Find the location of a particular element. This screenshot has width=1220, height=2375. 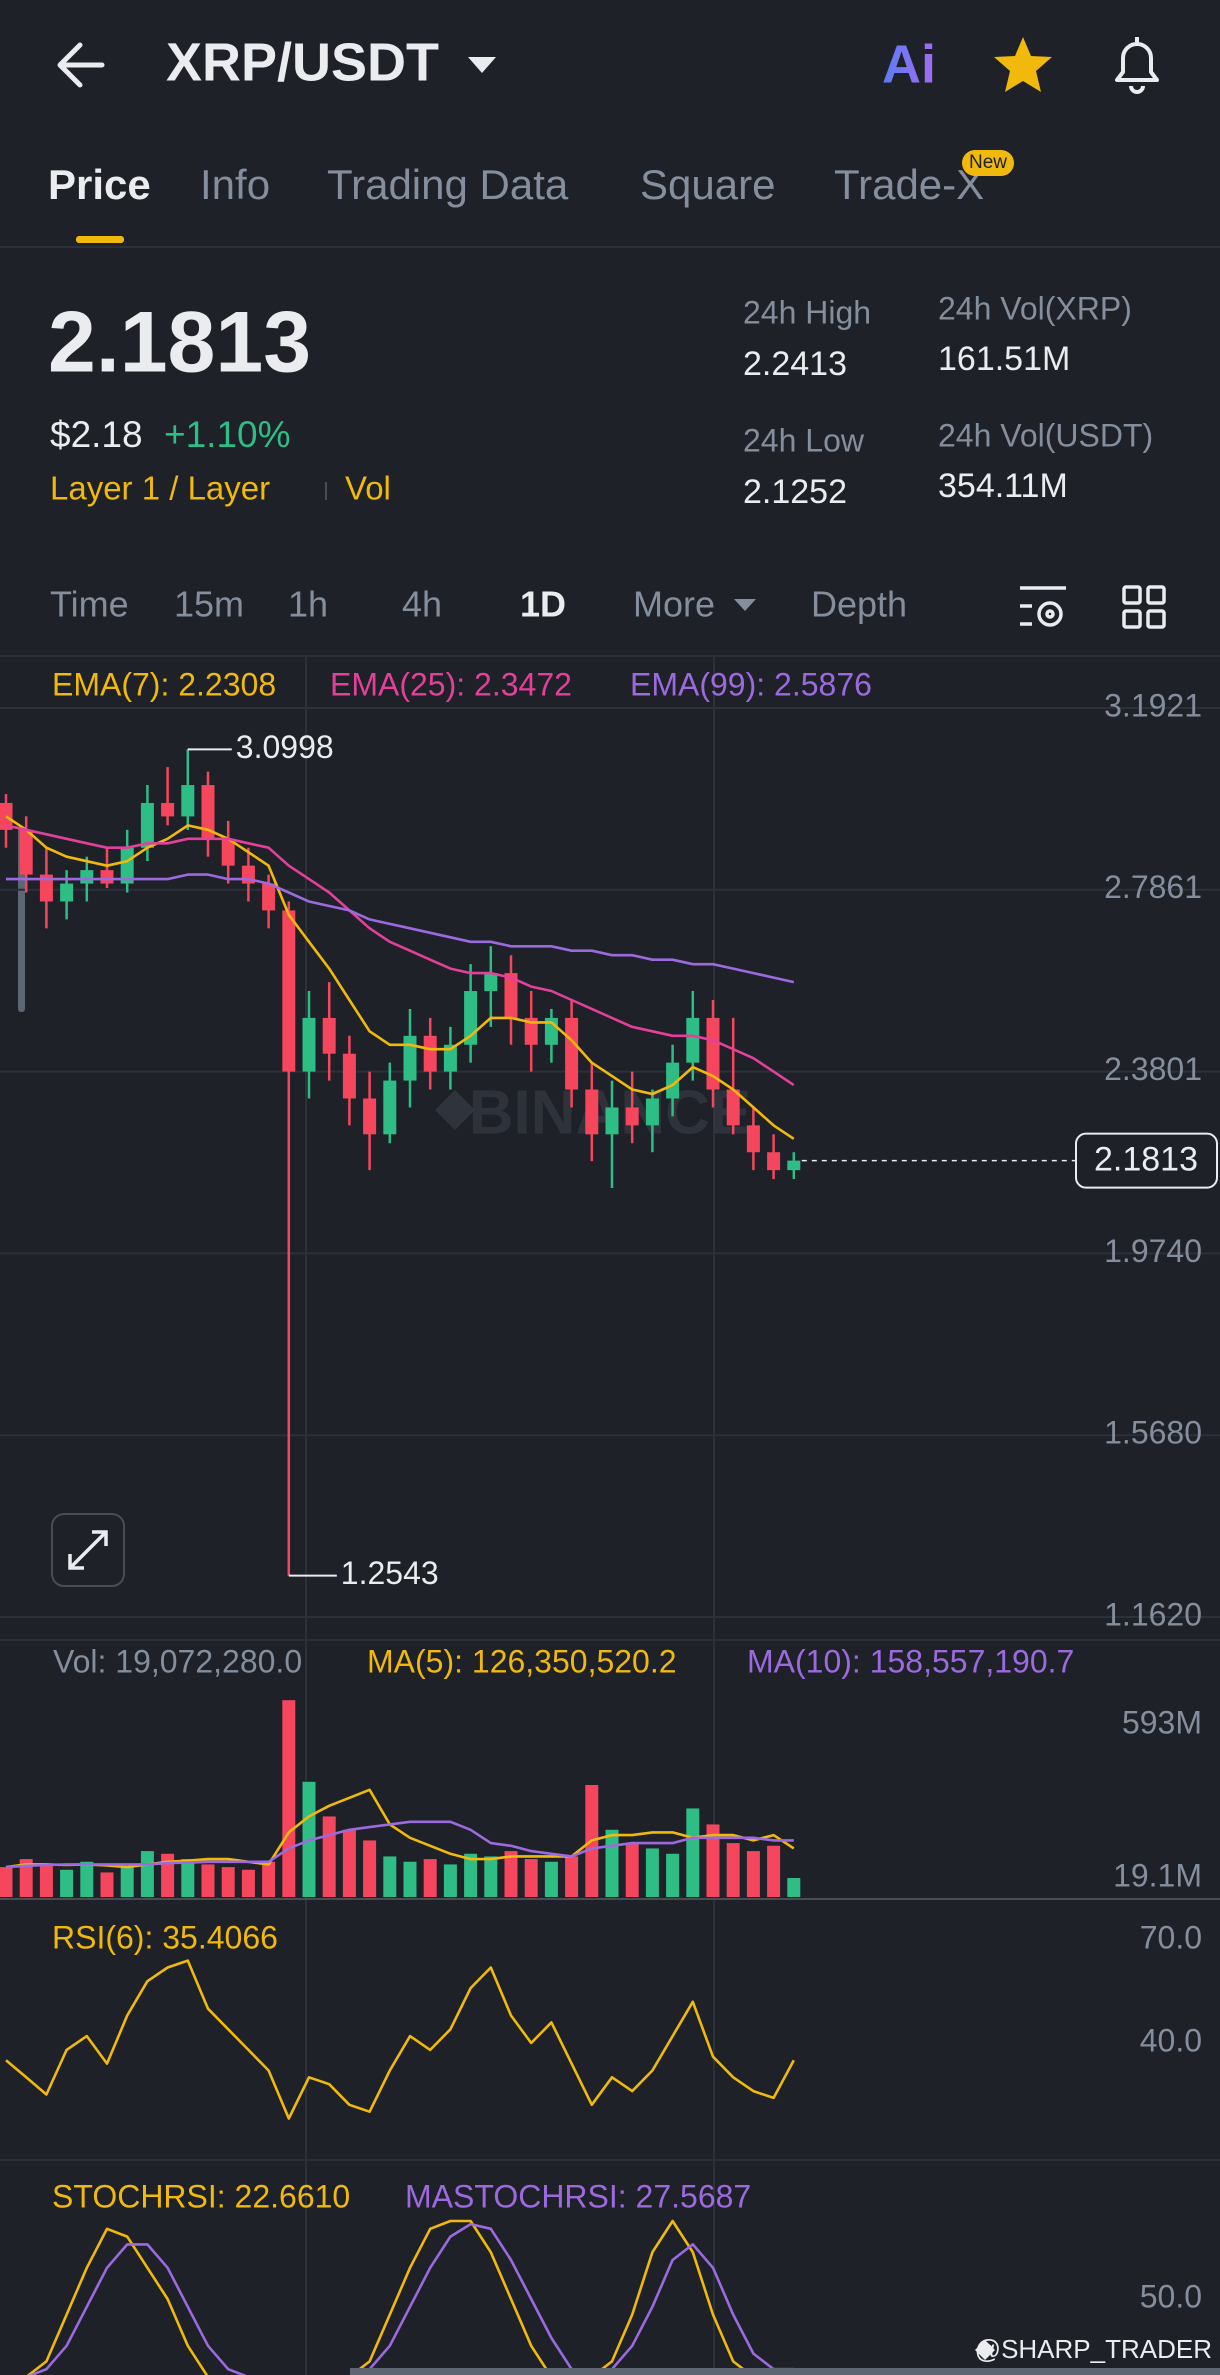

tab-bar: Price Info Trading Data Square Trade-X is located at coordinates (516, 184).